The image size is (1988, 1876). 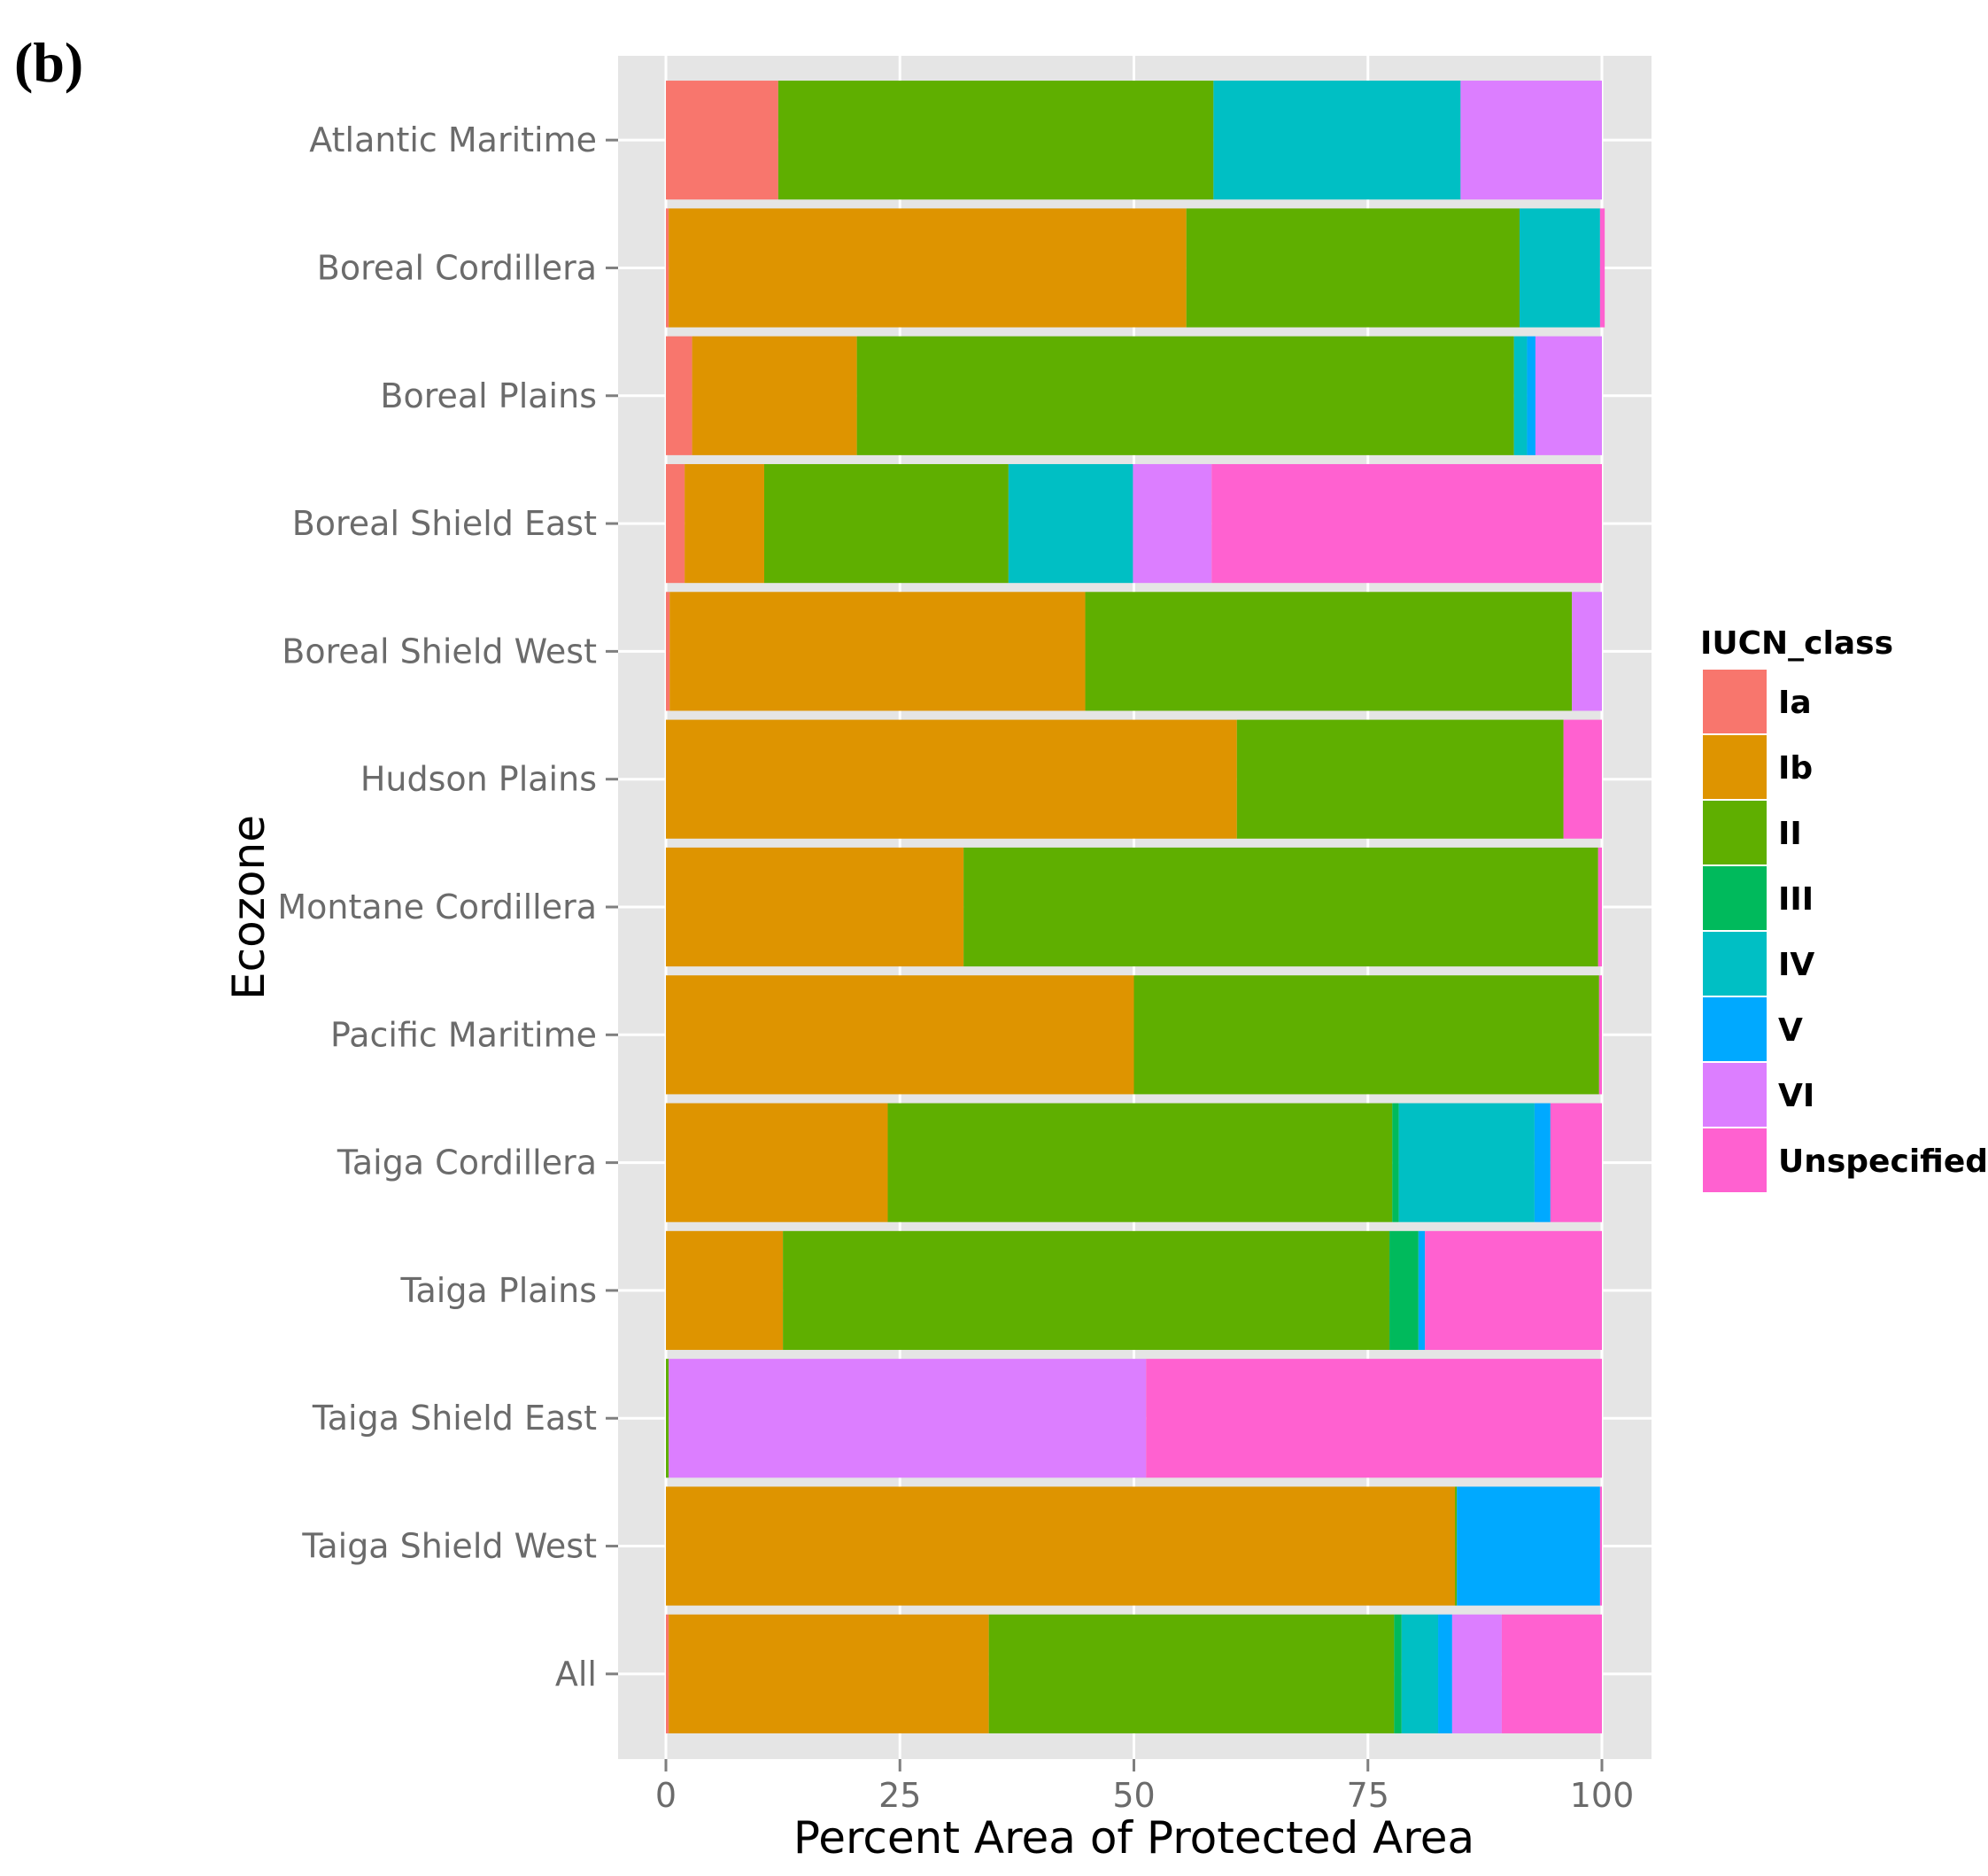 What do you see at coordinates (1790, 1030) in the screenshot?
I see `legend-label: V` at bounding box center [1790, 1030].